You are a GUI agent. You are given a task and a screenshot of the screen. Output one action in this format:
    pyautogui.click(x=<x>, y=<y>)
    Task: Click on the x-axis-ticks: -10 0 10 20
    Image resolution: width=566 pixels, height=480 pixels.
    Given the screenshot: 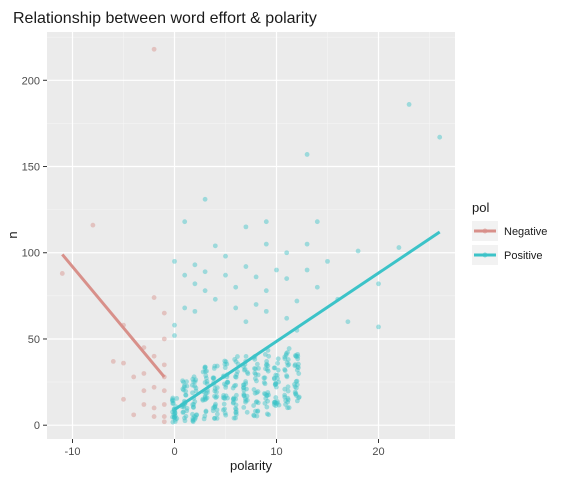 What is the action you would take?
    pyautogui.click(x=225, y=448)
    